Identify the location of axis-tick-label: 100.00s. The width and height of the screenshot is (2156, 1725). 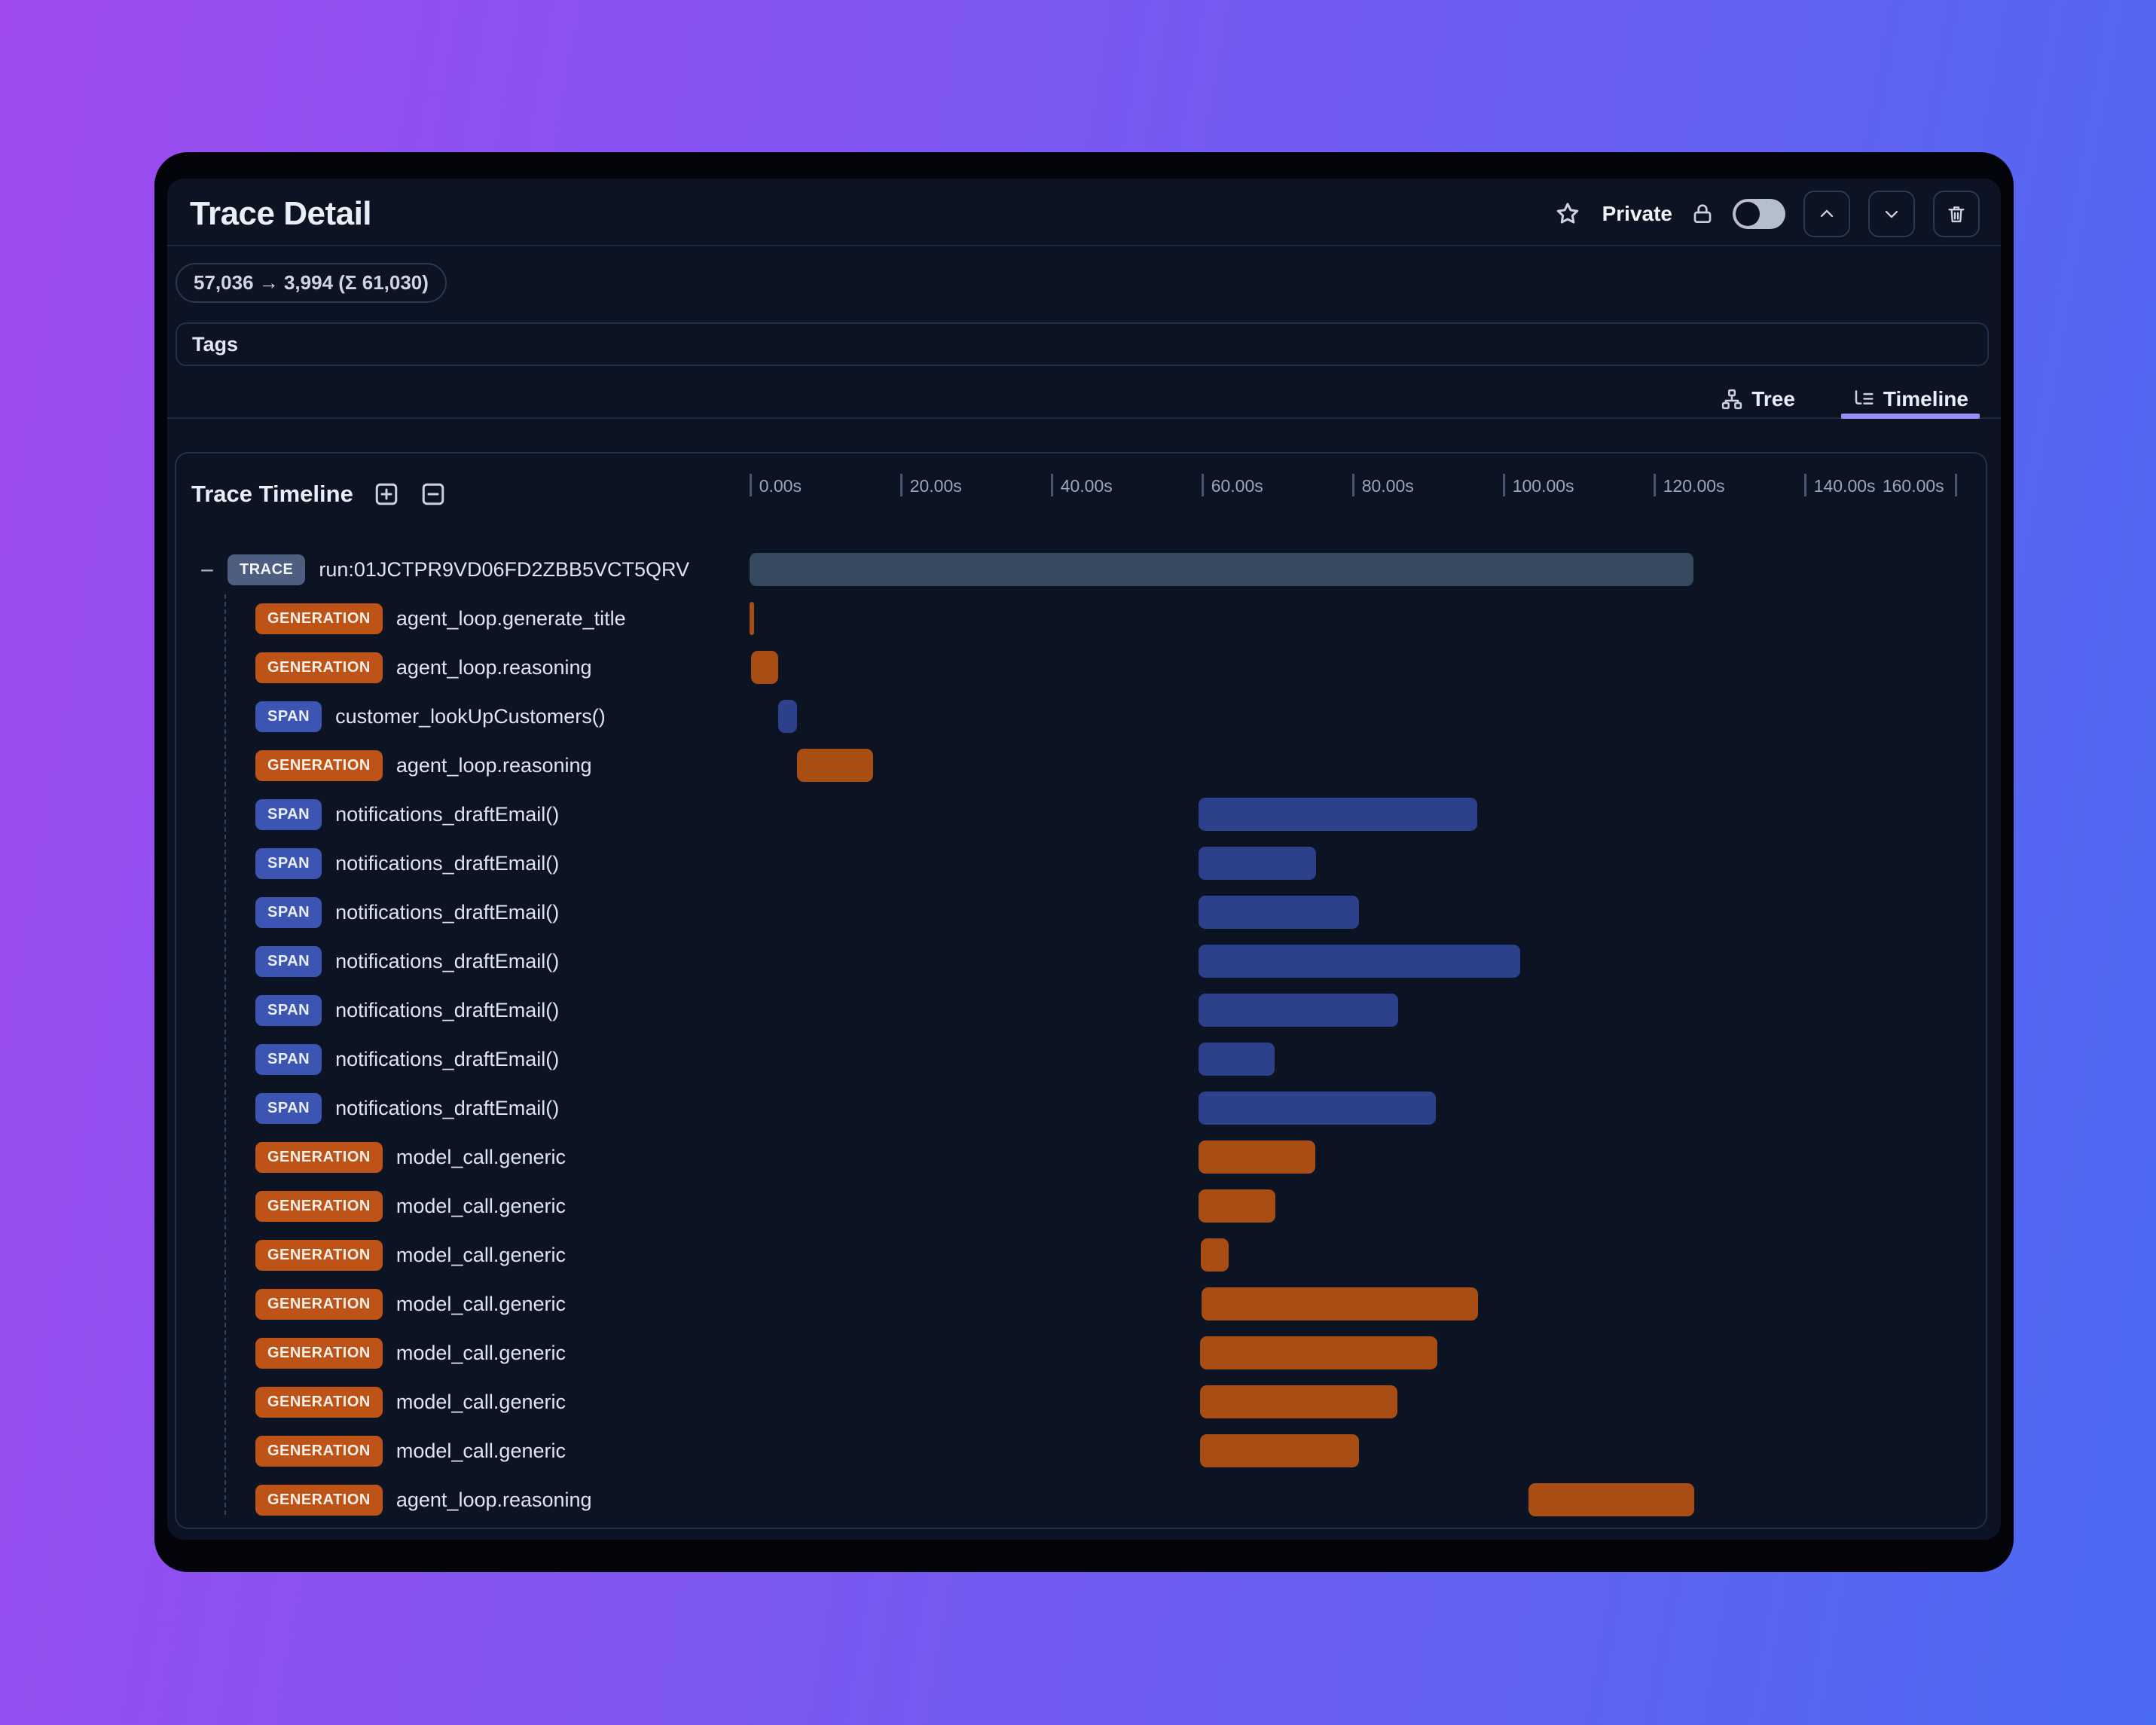
(1543, 486).